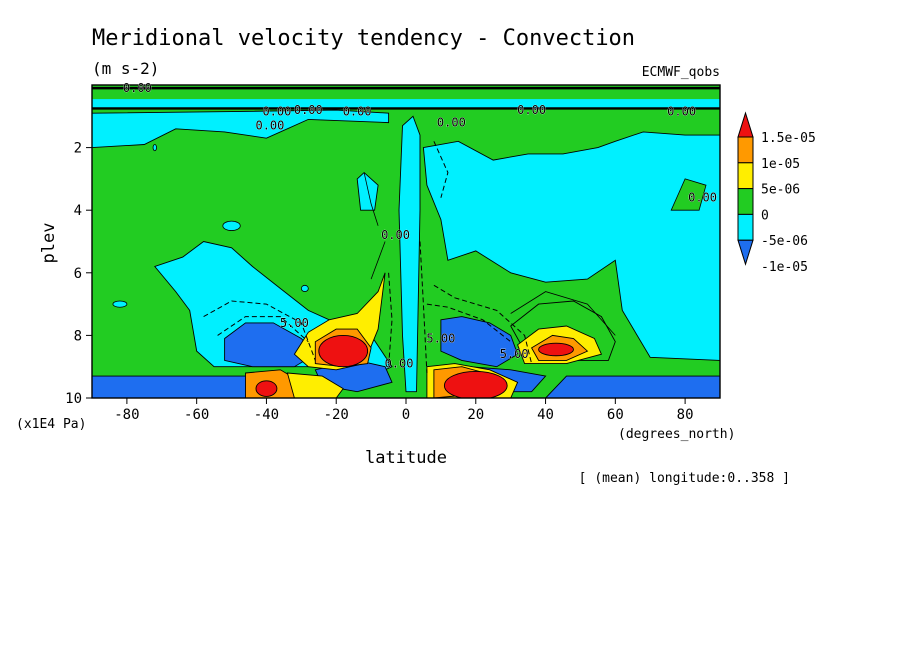 The width and height of the screenshot is (904, 654). Describe the element at coordinates (406, 104) in the screenshot. I see `region-top-band` at that location.